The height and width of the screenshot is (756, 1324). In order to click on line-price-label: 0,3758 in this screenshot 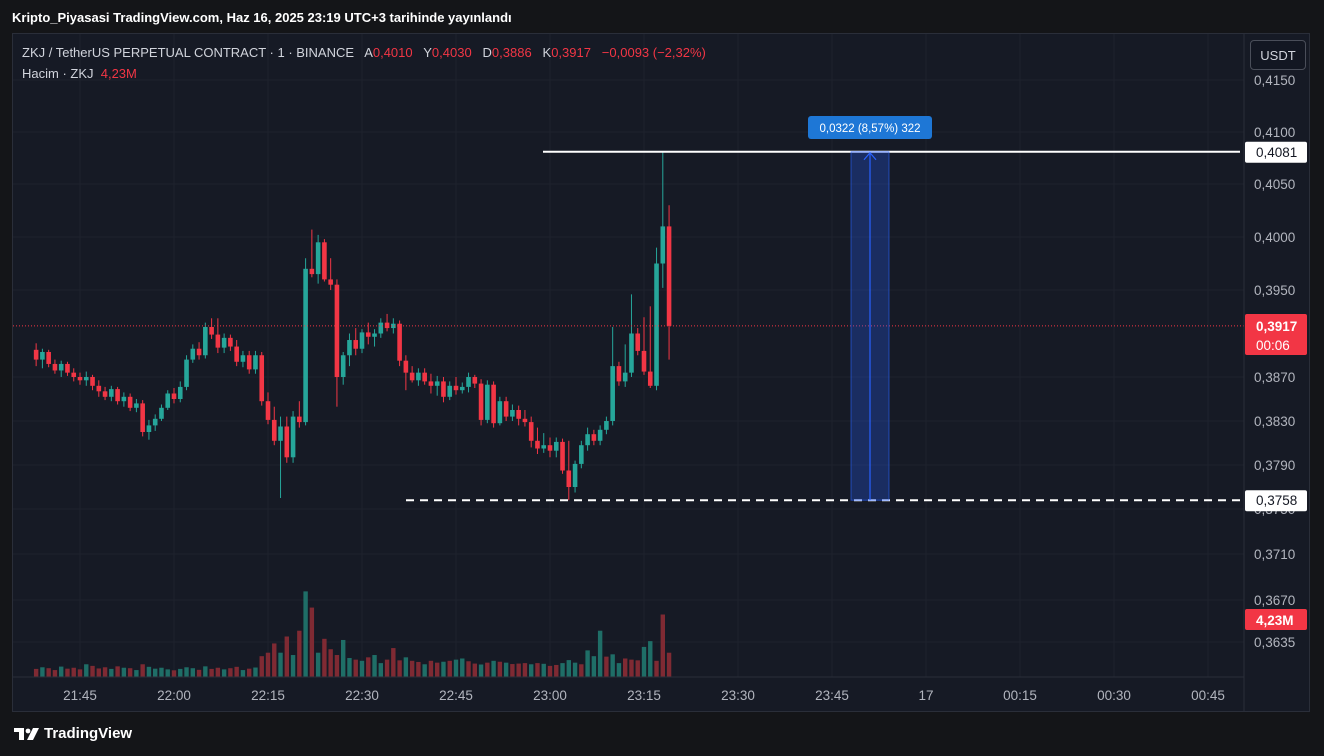, I will do `click(1276, 500)`.